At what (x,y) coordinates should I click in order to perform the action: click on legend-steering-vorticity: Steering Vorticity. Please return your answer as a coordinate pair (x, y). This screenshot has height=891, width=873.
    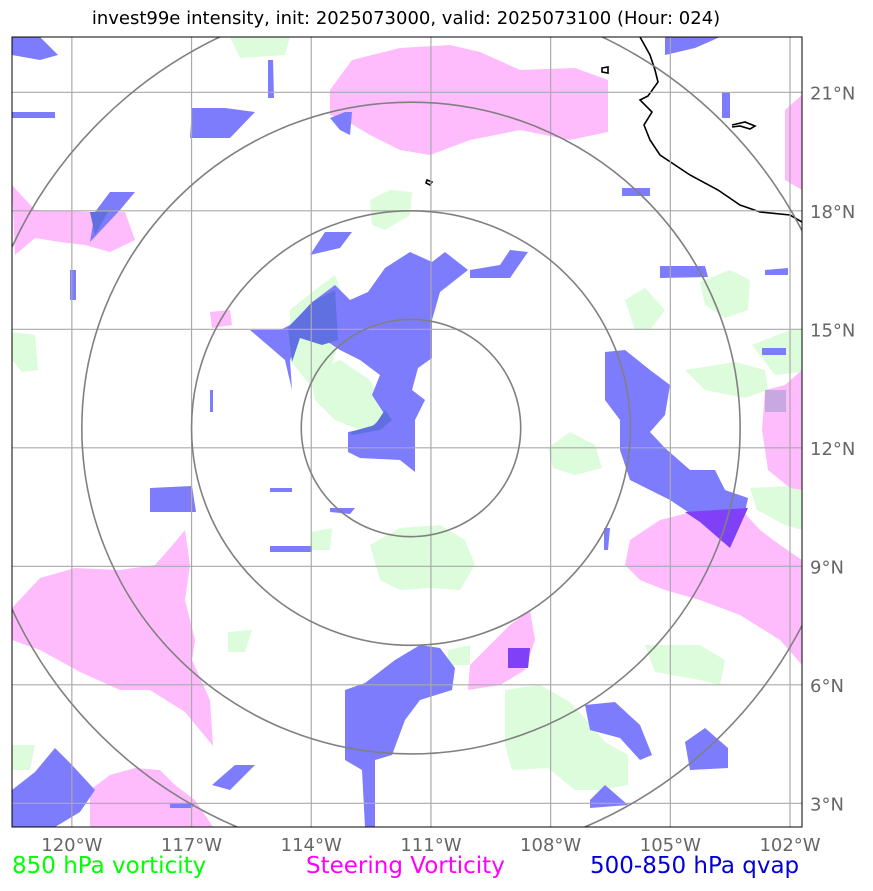
    Looking at the image, I should click on (405, 866).